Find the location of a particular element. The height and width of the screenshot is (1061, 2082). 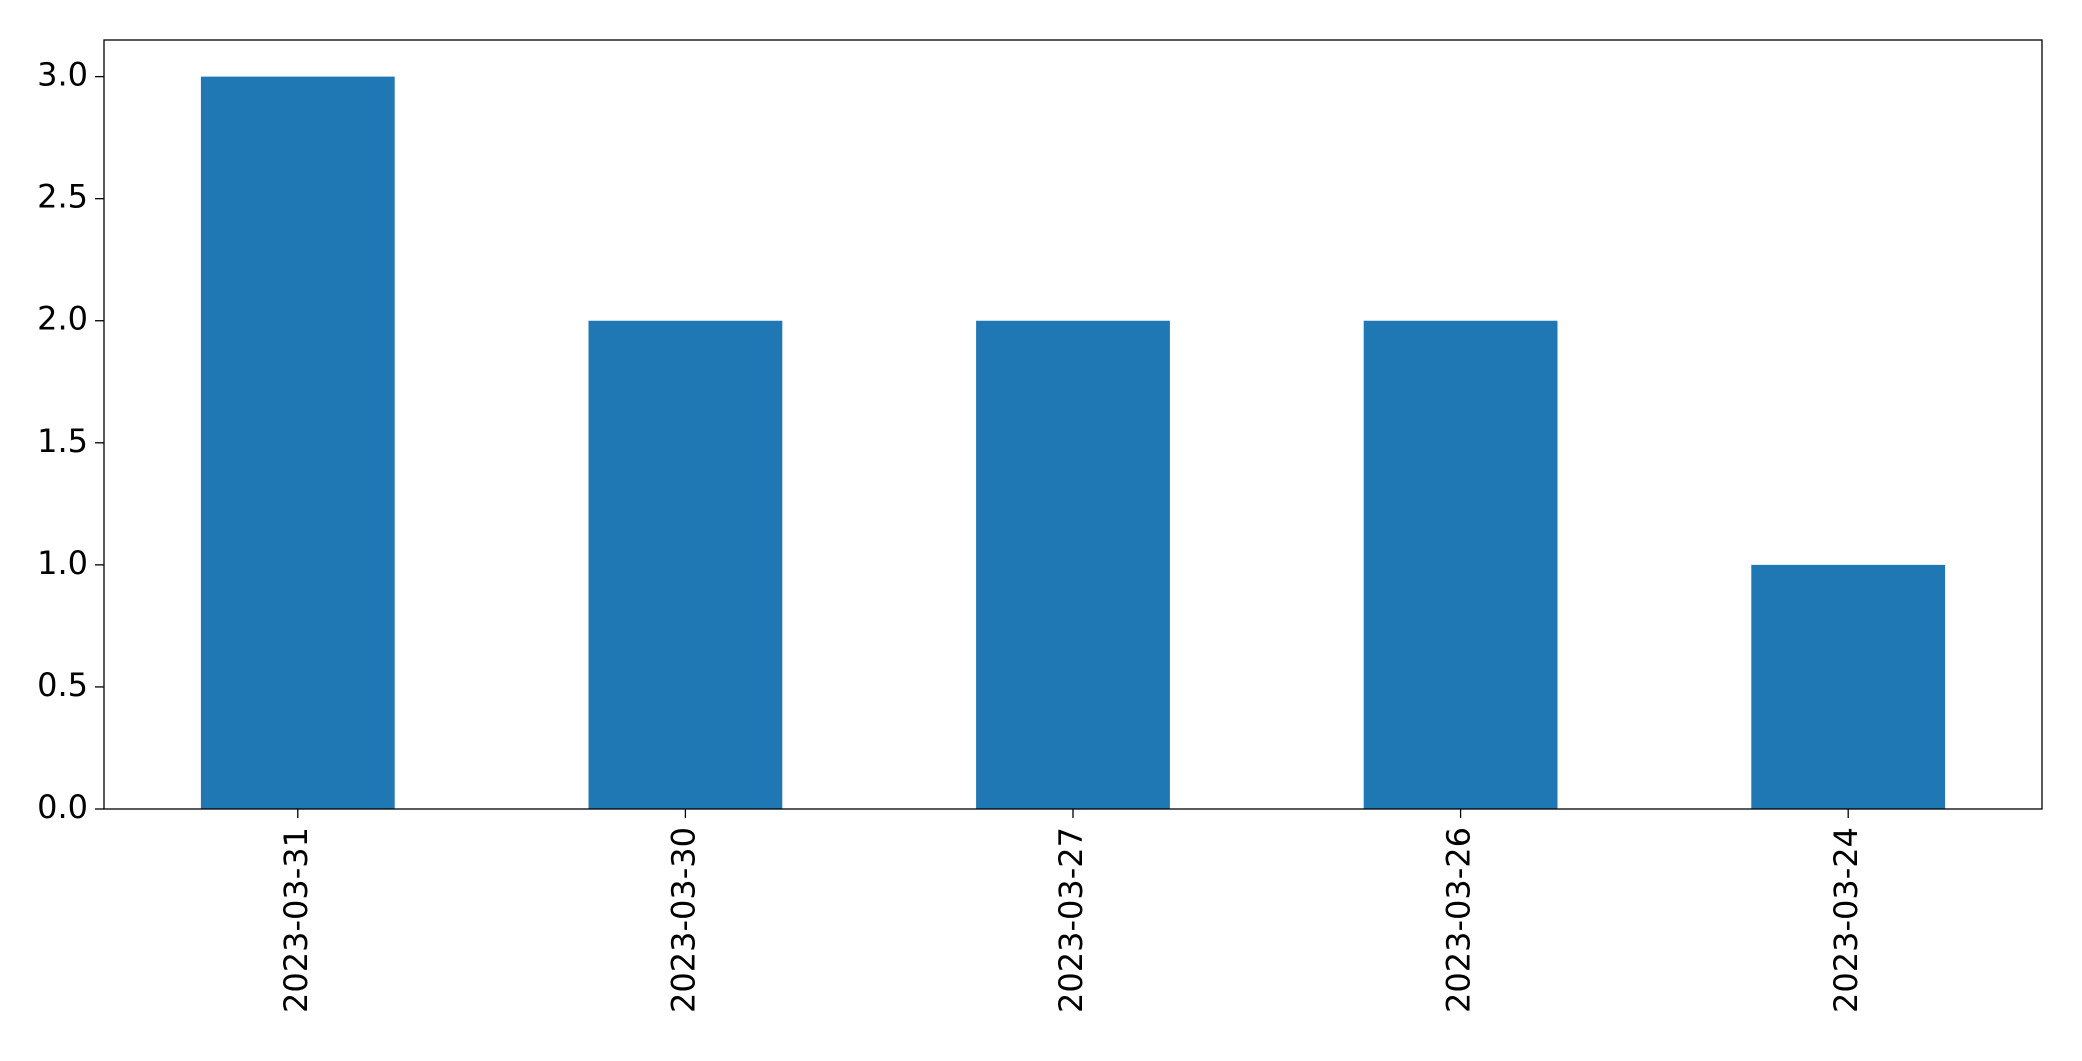

y-tick-label: 0.5 is located at coordinates (62, 685).